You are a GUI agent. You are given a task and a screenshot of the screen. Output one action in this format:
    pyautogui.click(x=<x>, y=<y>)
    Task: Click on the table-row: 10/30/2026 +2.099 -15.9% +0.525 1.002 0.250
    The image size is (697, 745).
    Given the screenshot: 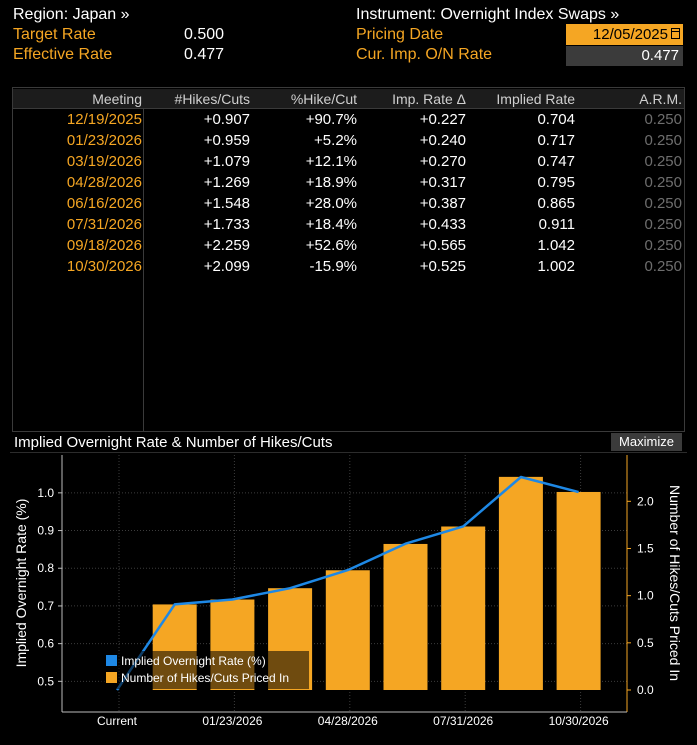 What is the action you would take?
    pyautogui.click(x=348, y=266)
    